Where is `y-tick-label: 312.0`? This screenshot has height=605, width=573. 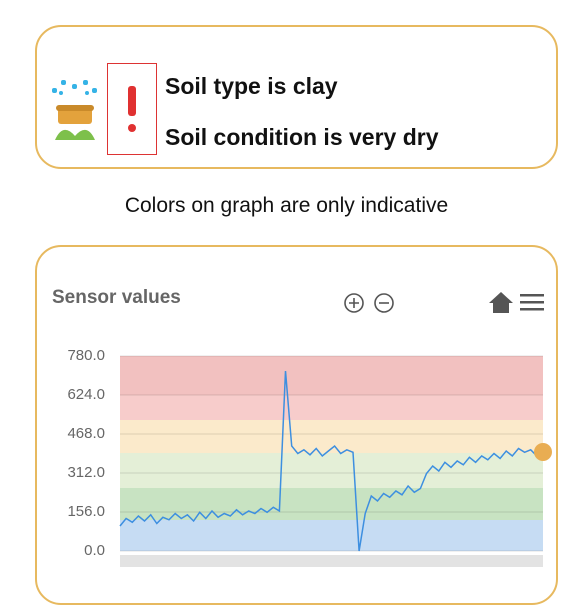 y-tick-label: 312.0 is located at coordinates (86, 472).